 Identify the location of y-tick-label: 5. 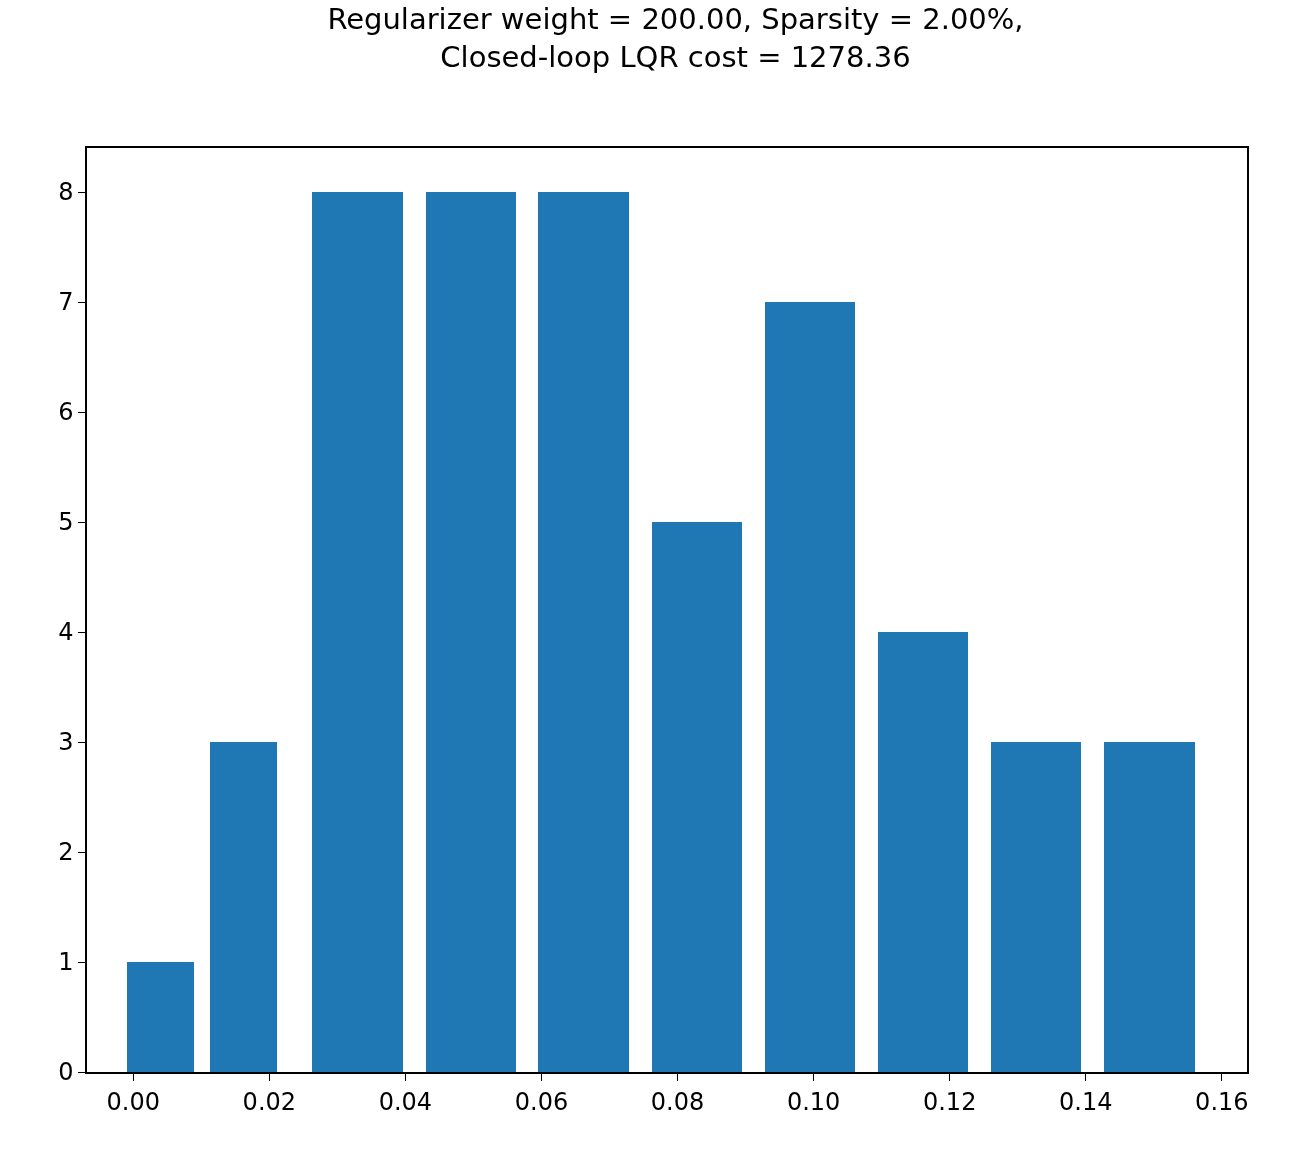
(66, 522).